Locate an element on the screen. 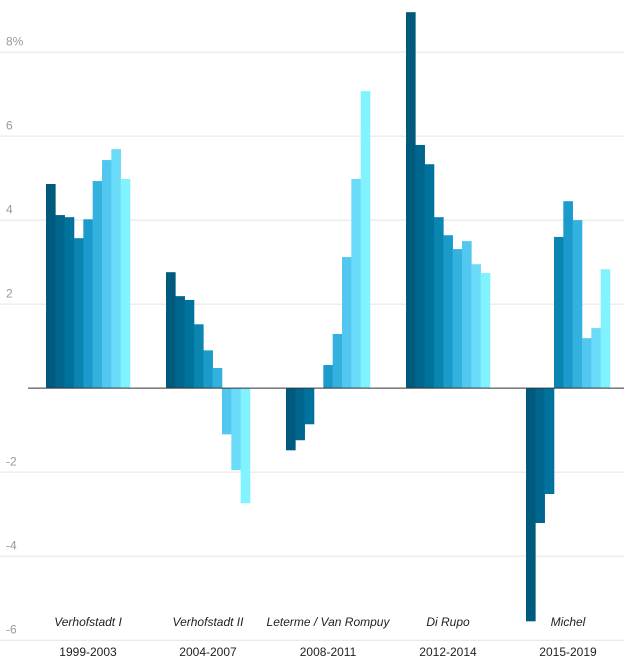 This screenshot has width=624, height=657. x-tick-label: 1999-2003 is located at coordinates (88, 651).